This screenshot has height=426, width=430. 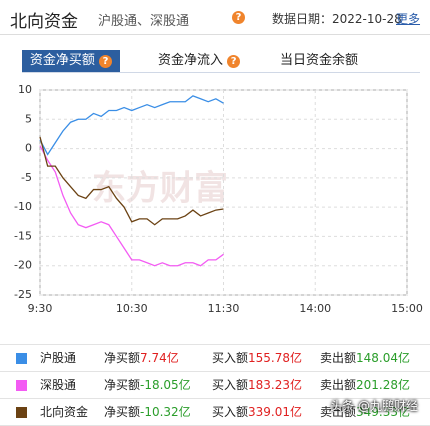 I want to click on sell-value: 349.33亿, so click(x=383, y=412).